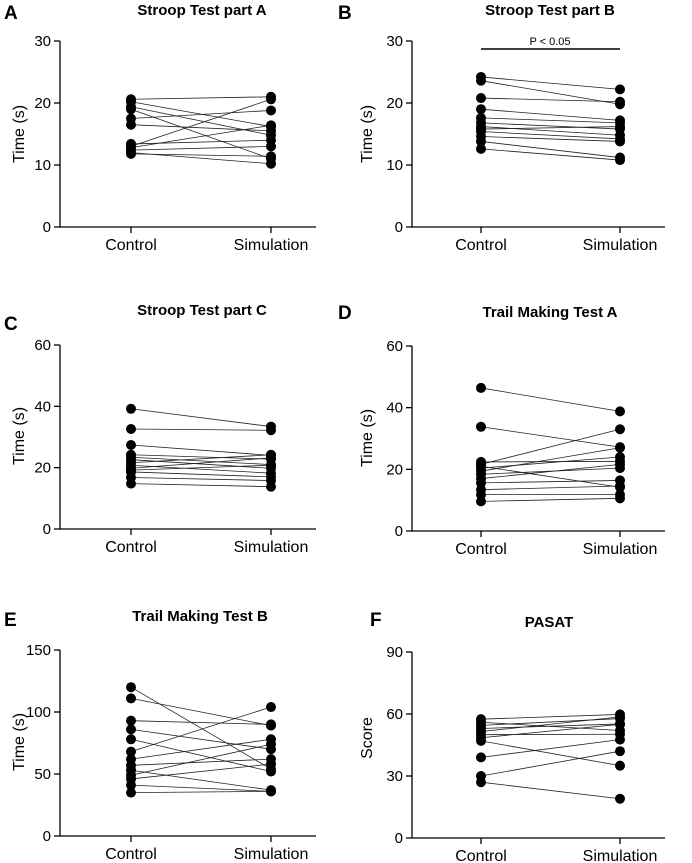 The width and height of the screenshot is (692, 863). I want to click on panel-letter: F, so click(376, 620).